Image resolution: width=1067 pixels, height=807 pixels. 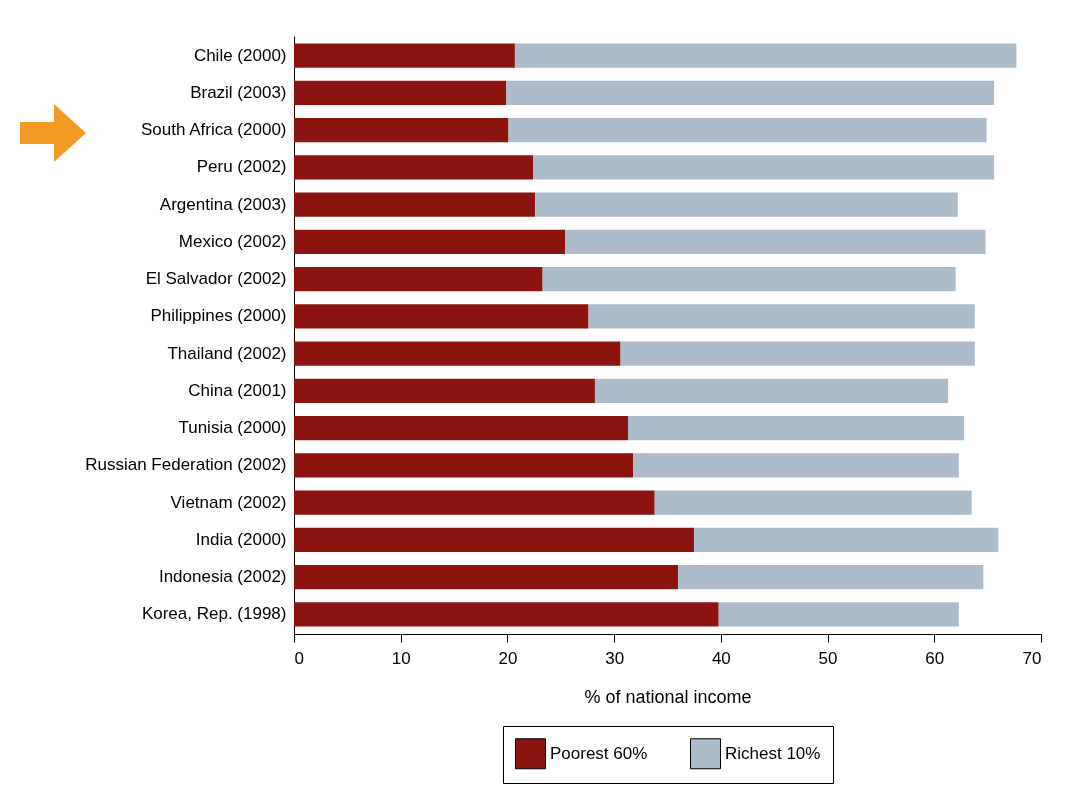 I want to click on y-tick-label: Peru (2002), so click(x=241, y=167).